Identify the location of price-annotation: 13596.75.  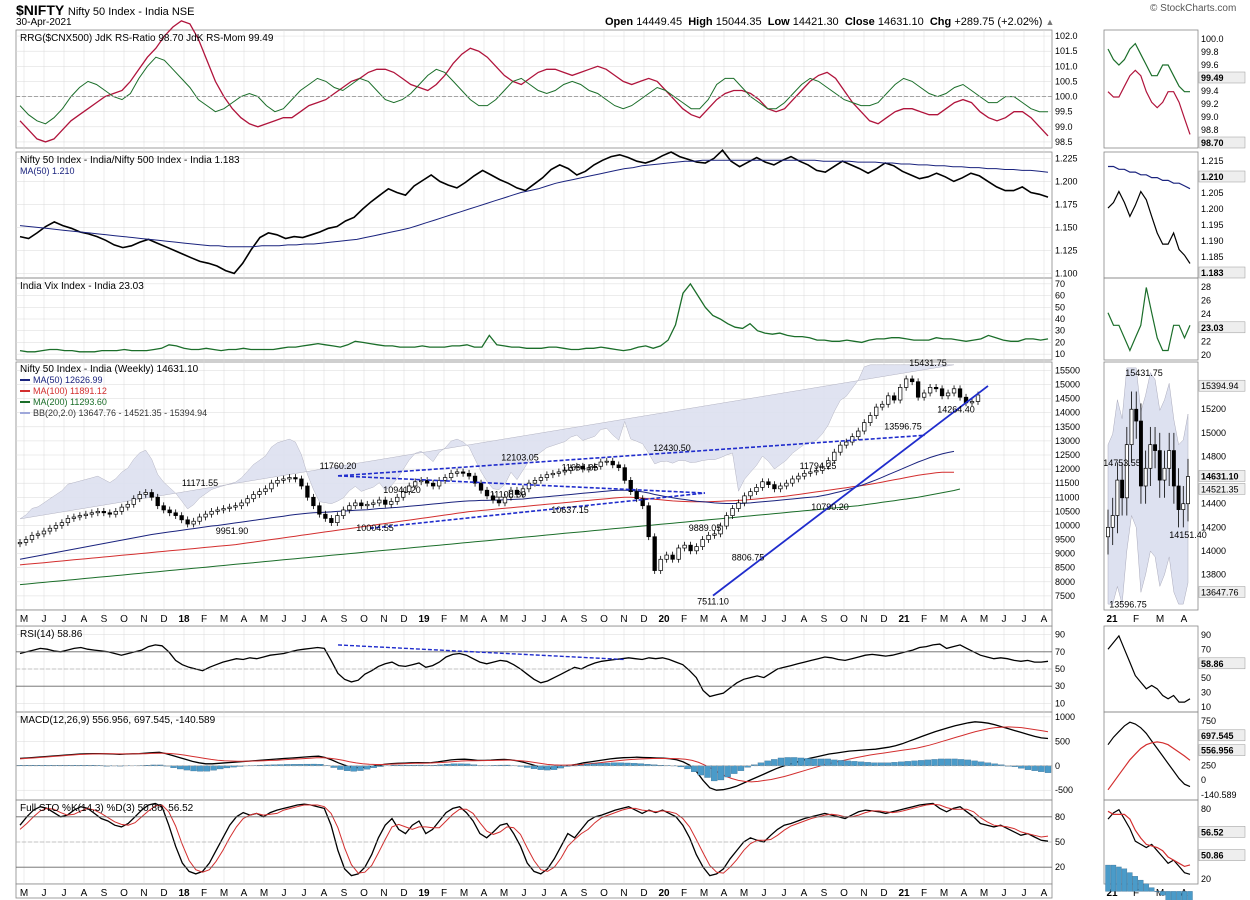
(903, 427).